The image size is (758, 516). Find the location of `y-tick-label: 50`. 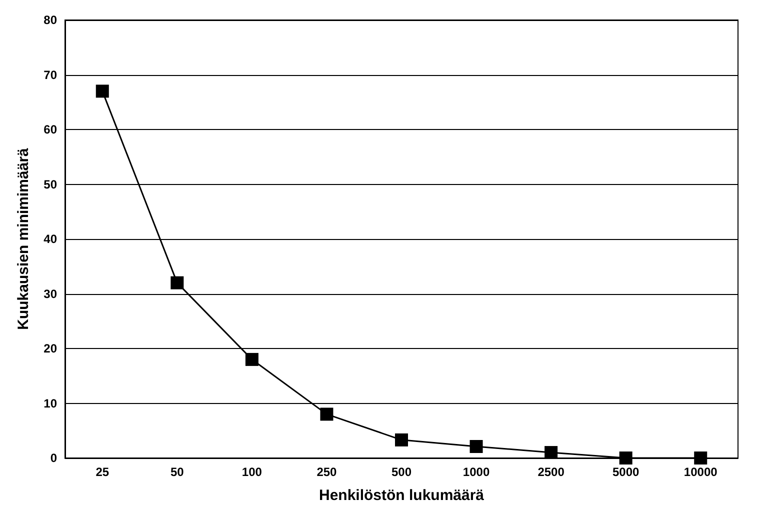

y-tick-label: 50 is located at coordinates (51, 184).